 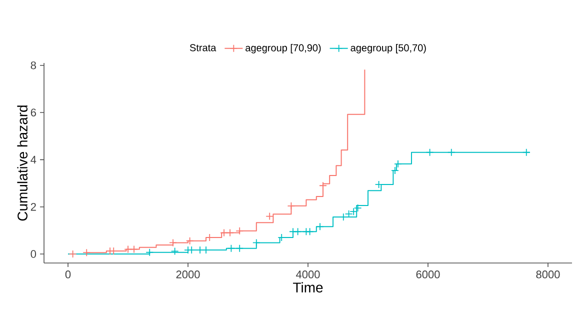 I want to click on x-tick-label: 0, so click(x=68, y=274).